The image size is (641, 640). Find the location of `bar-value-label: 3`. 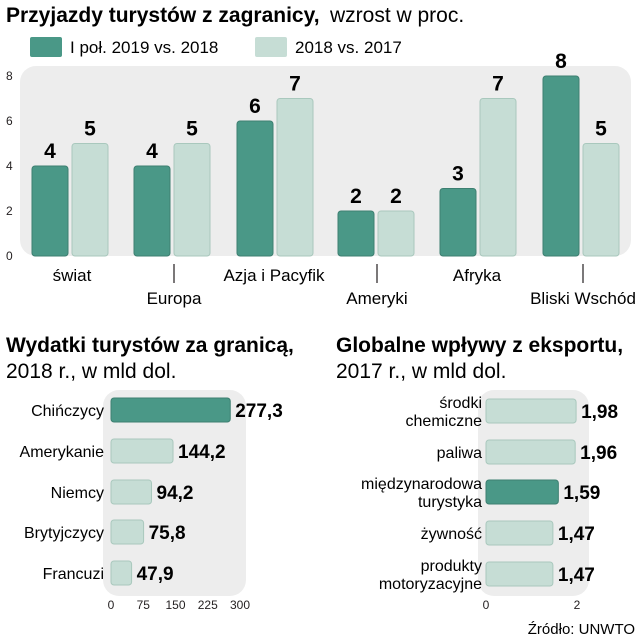

bar-value-label: 3 is located at coordinates (458, 174).